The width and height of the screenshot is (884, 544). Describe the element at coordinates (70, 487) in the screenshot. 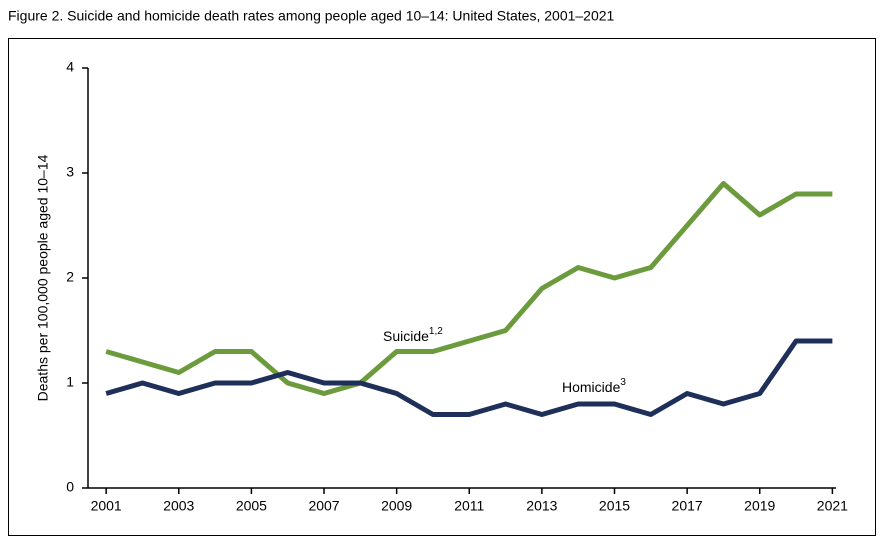

I see `y-tick-label: 0` at that location.